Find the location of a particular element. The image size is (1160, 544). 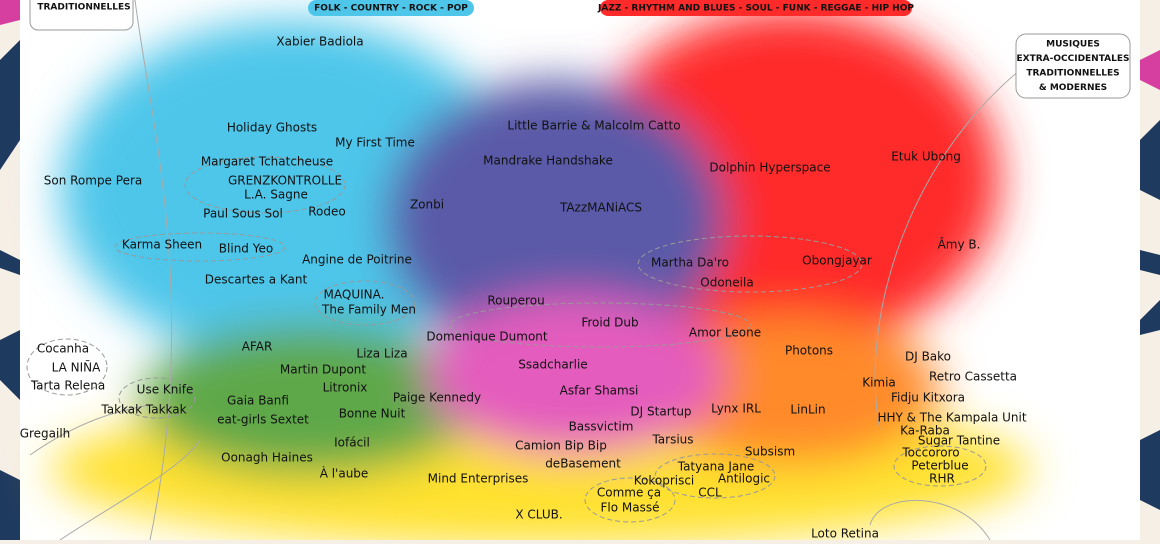

artist-name: eat-girls Sextet is located at coordinates (263, 420).